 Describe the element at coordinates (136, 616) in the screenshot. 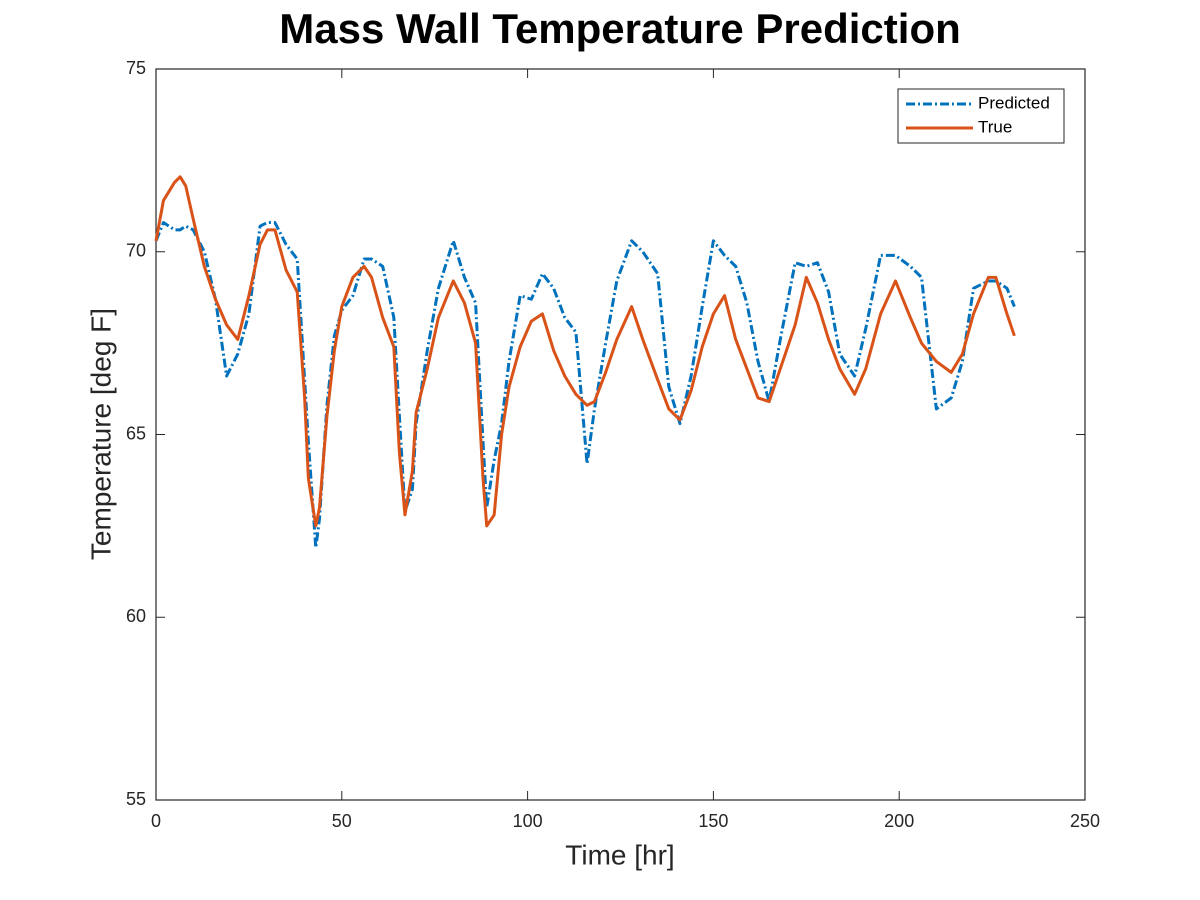

I see `y-tick-label: 60` at that location.